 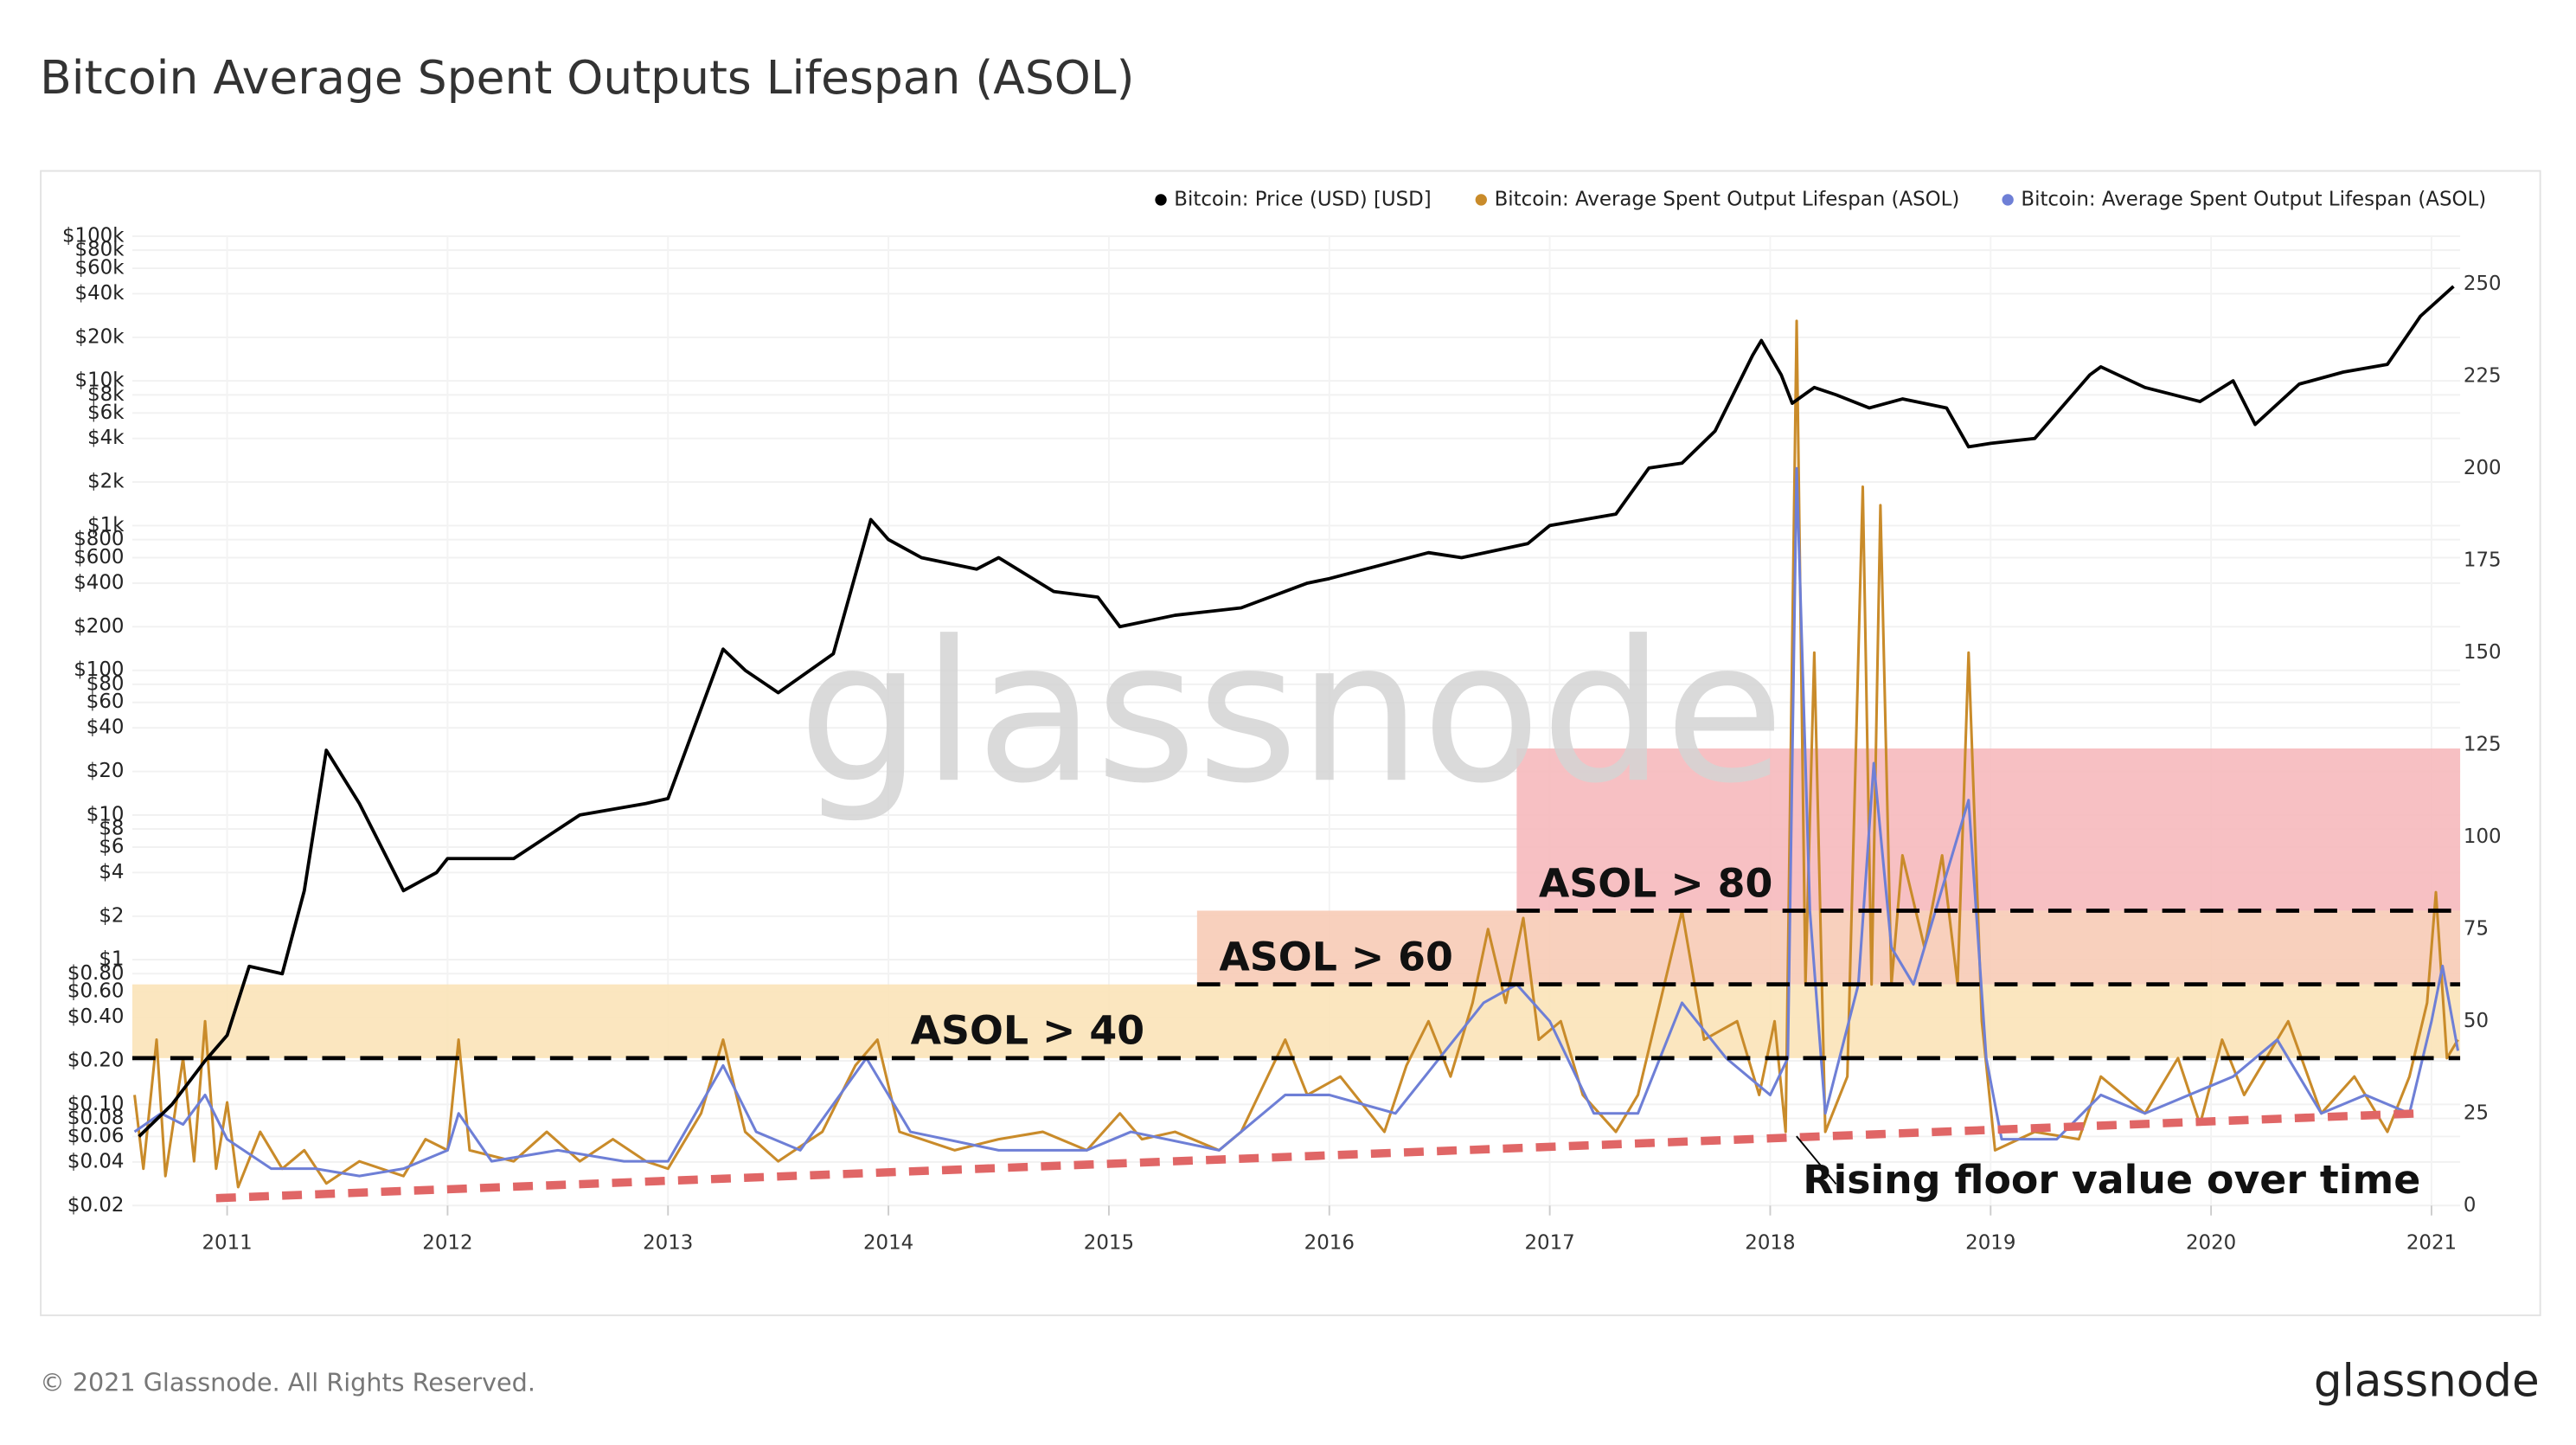 What do you see at coordinates (111, 872) in the screenshot?
I see `y-tick-label: $4` at bounding box center [111, 872].